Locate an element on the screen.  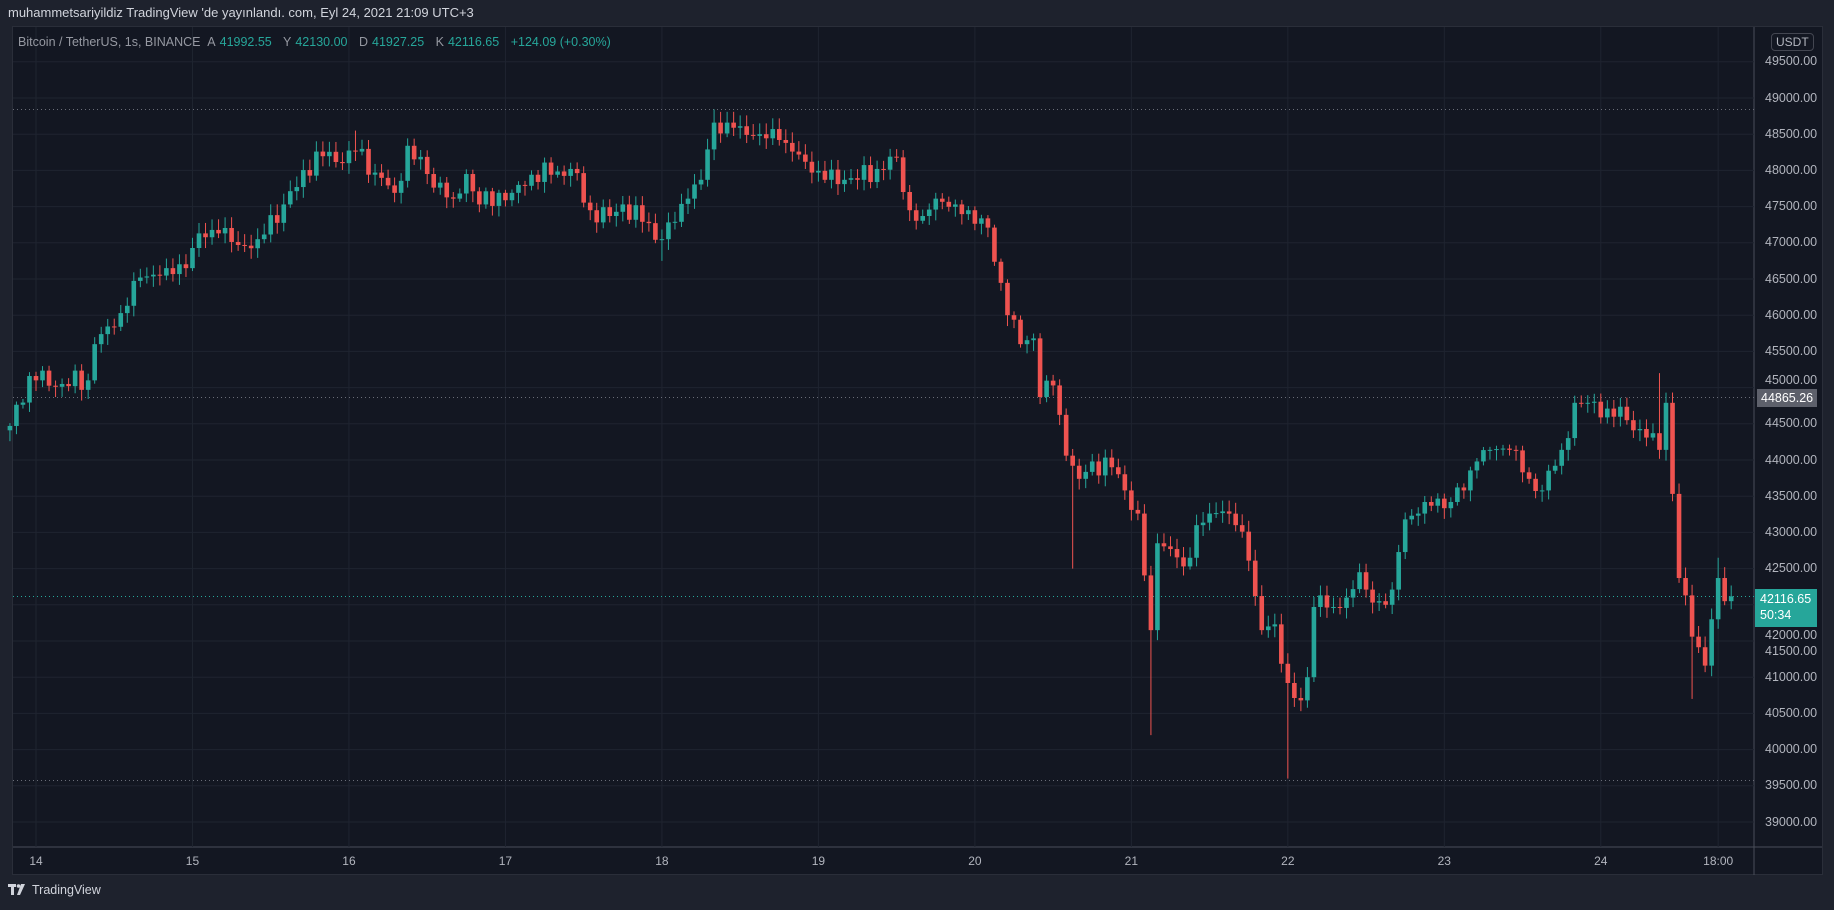
price-tick-label: 45000.00 is located at coordinates (1791, 380).